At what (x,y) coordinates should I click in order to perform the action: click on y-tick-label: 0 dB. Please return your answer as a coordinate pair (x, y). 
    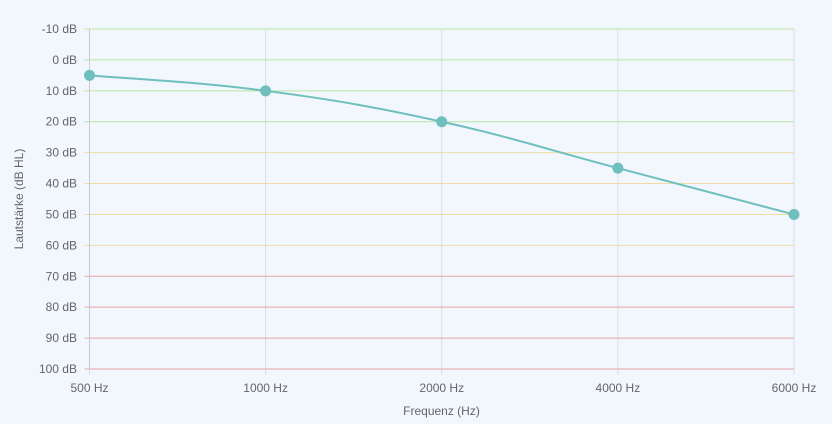
    Looking at the image, I should click on (64, 60).